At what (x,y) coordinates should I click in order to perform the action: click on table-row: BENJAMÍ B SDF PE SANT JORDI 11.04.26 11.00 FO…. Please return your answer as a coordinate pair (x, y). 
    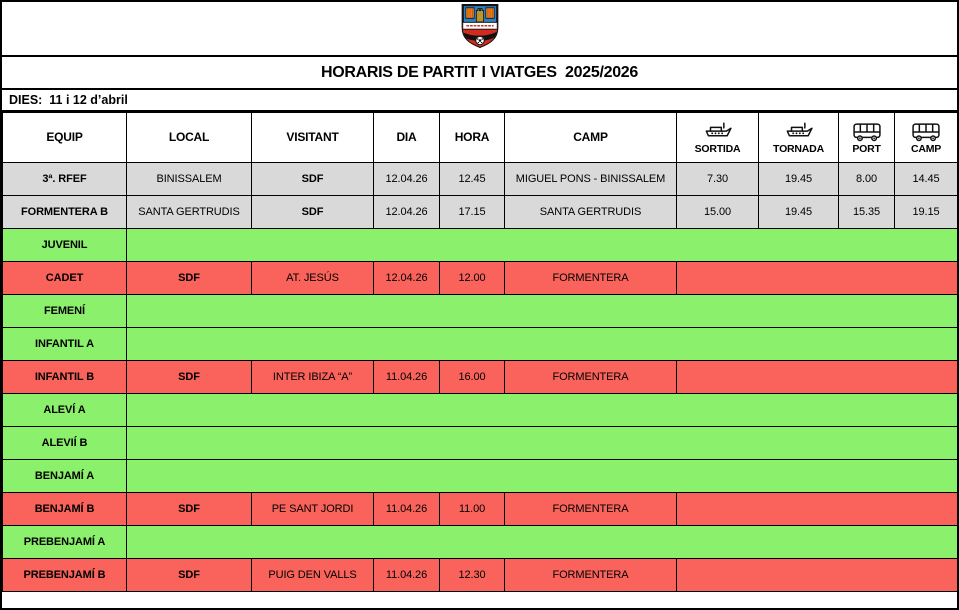
    Looking at the image, I should click on (480, 509).